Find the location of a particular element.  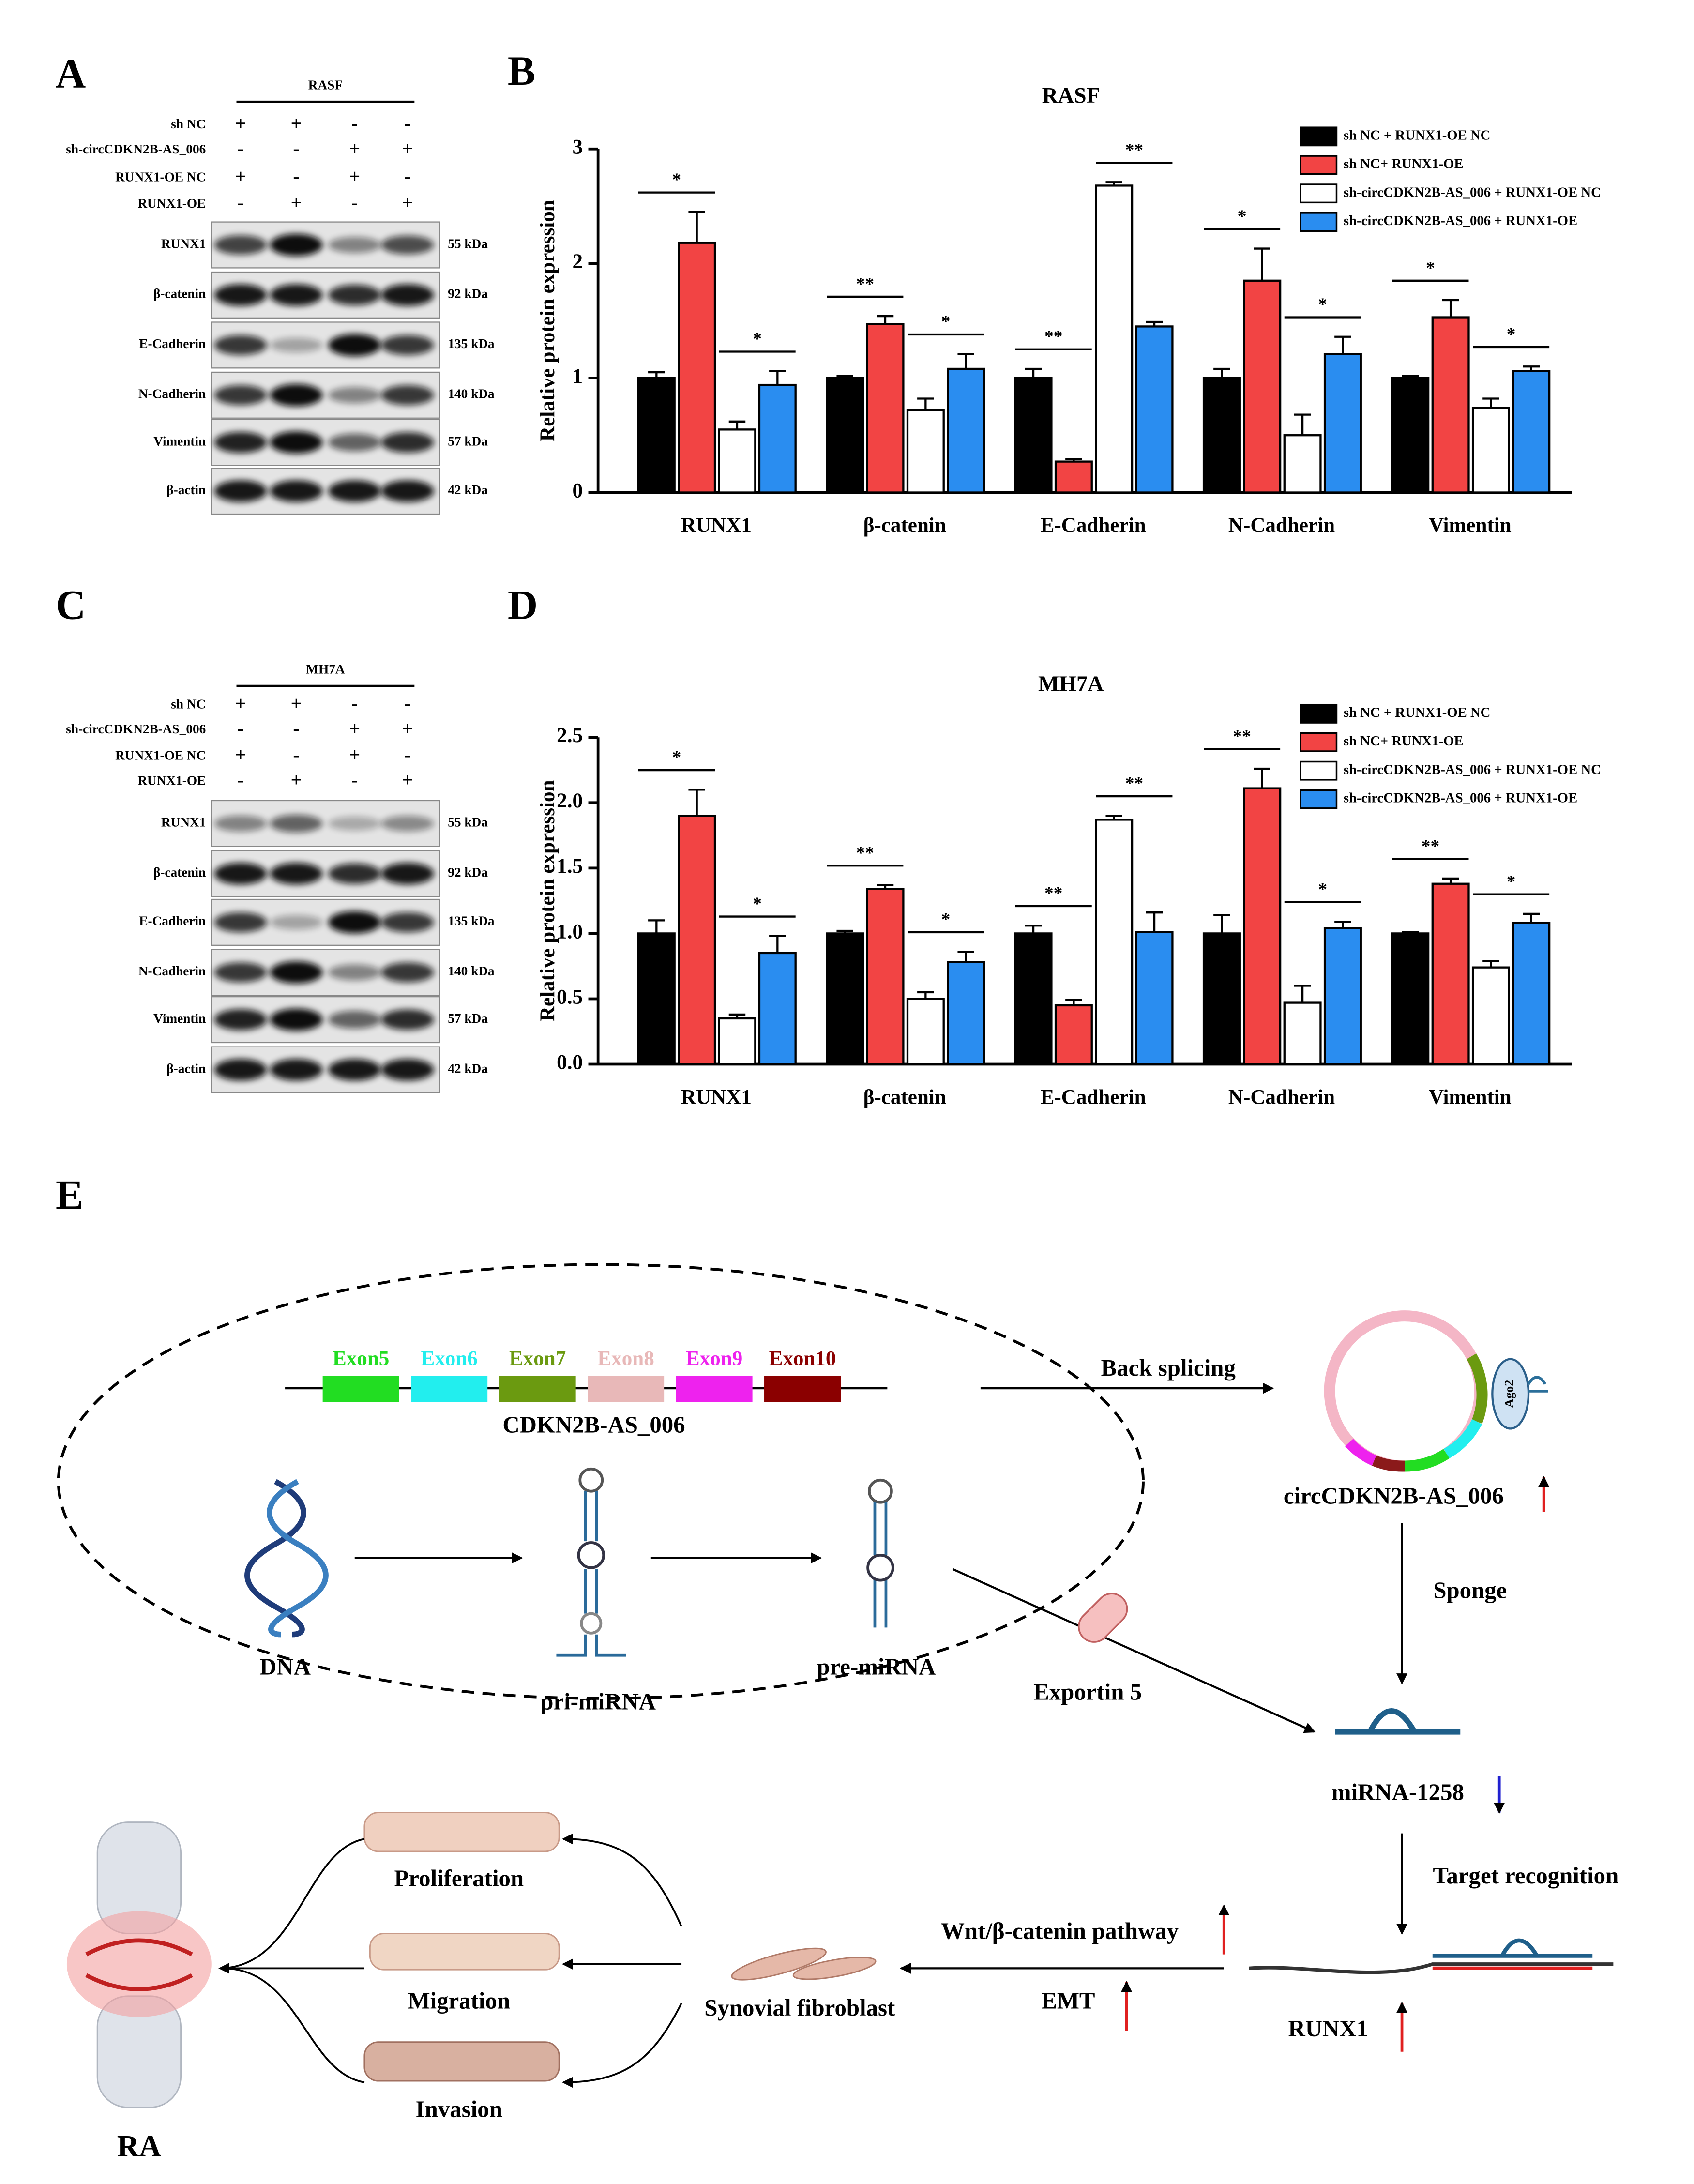

converging-arrows is located at coordinates (293, 1961).